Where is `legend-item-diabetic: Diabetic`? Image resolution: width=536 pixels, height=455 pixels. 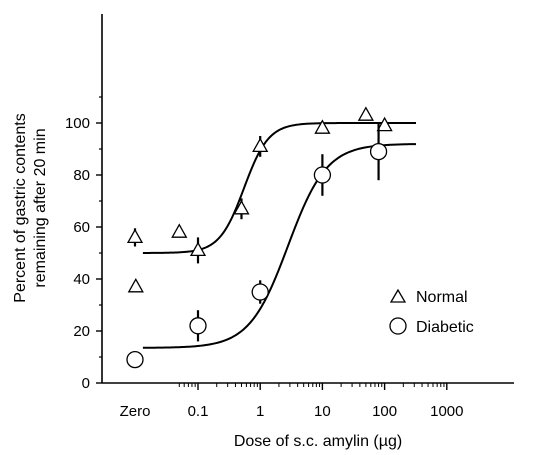 legend-item-diabetic: Diabetic is located at coordinates (431, 326).